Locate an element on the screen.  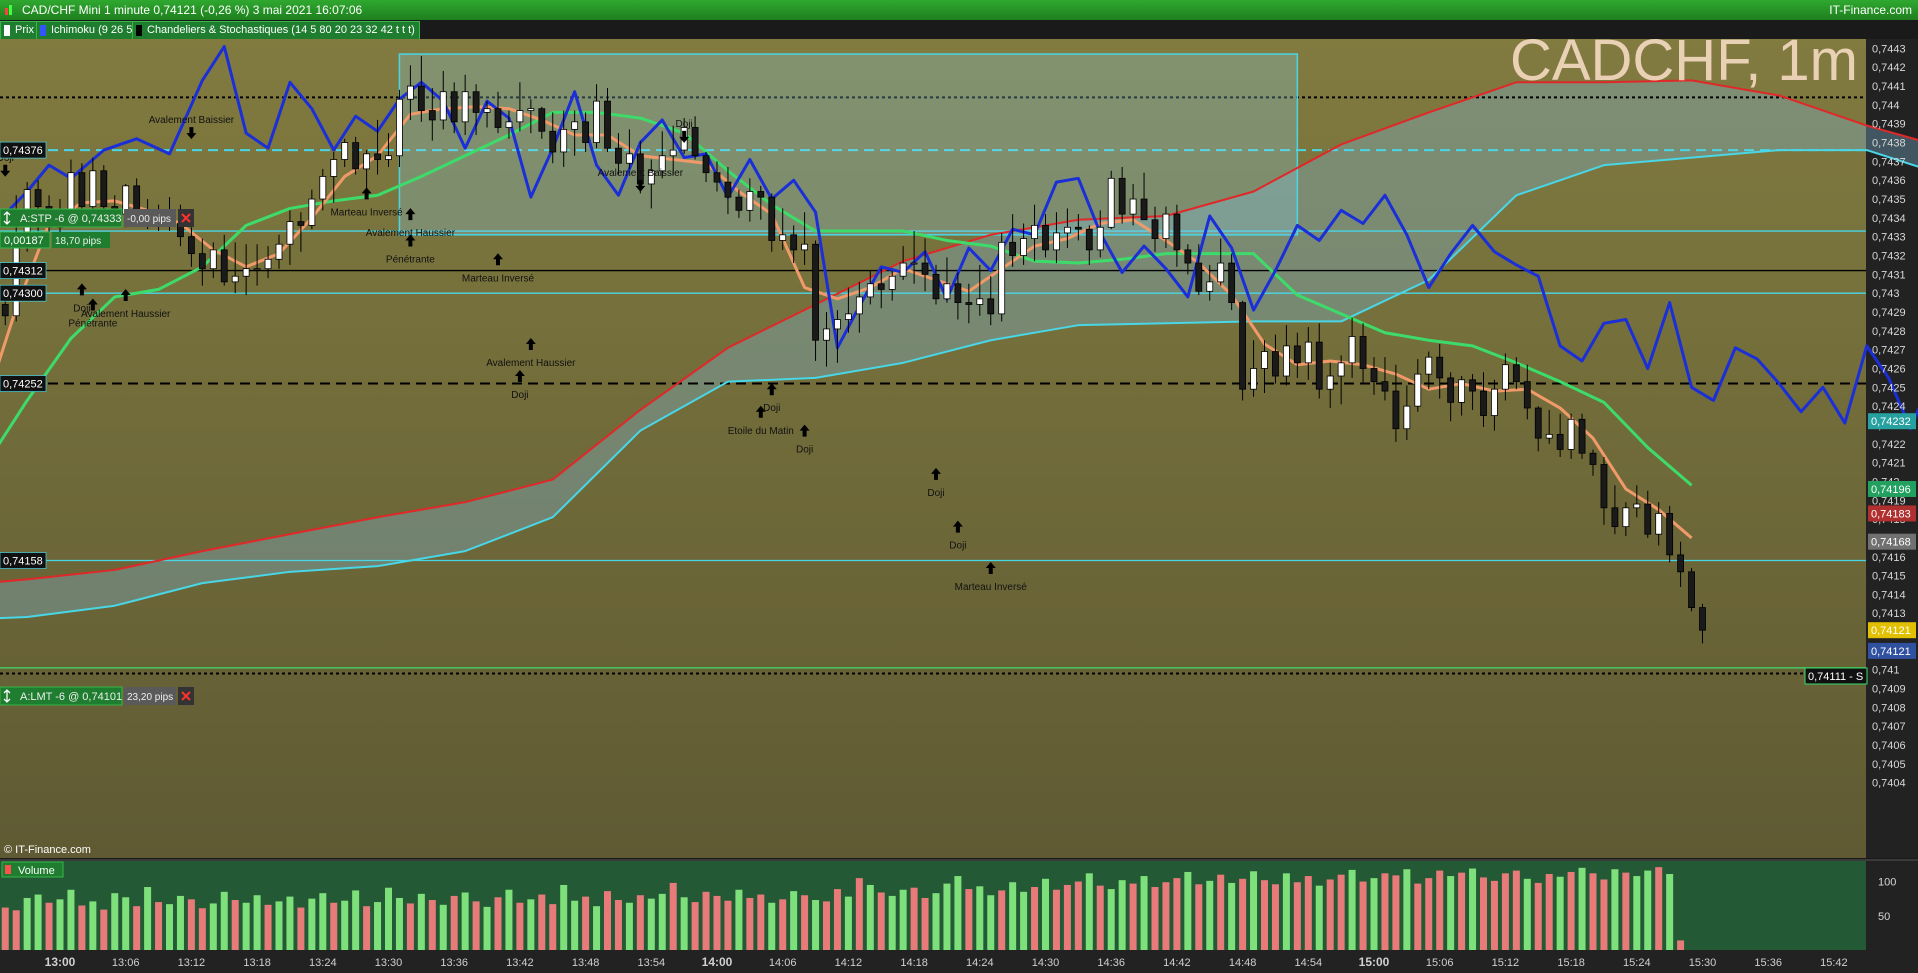
drag-handle-icon is located at coordinates (7, 218).